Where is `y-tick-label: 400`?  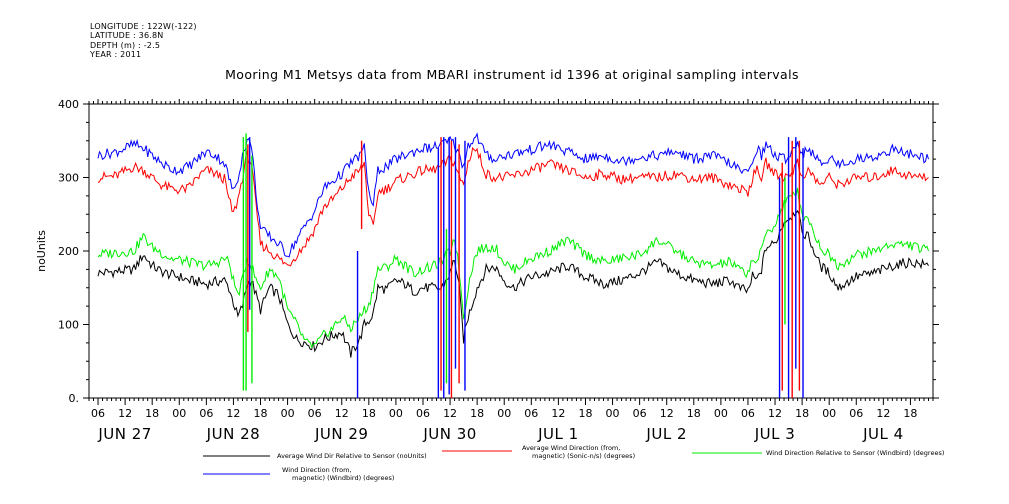 y-tick-label: 400 is located at coordinates (68, 104).